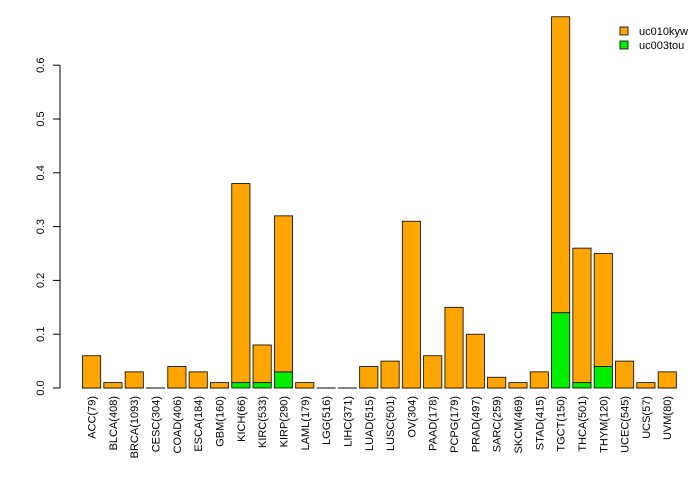 This screenshot has width=700, height=480. I want to click on x-tick-label: OV(304), so click(412, 417).